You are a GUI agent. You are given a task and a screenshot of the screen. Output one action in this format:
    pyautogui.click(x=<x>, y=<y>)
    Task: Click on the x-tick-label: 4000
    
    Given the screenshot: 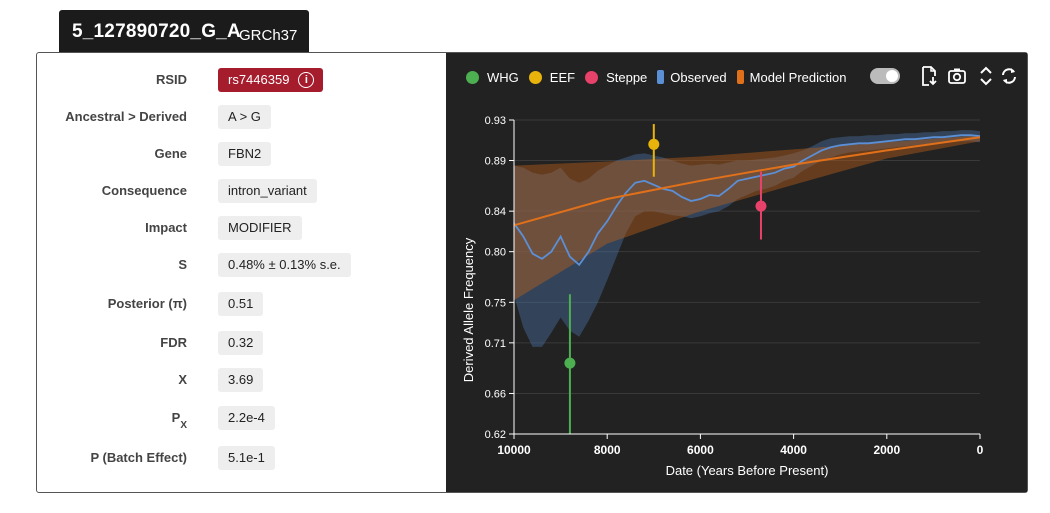 What is the action you would take?
    pyautogui.click(x=793, y=450)
    